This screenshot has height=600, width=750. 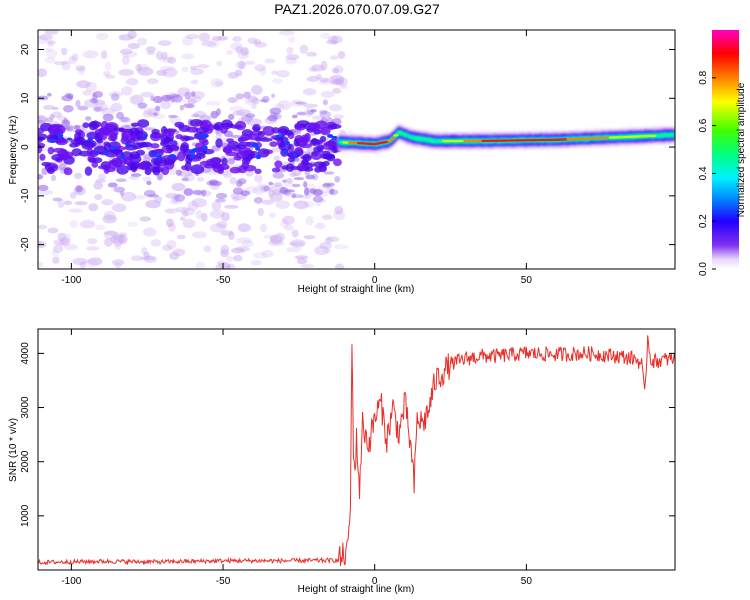 What do you see at coordinates (725, 149) in the screenshot?
I see `colorbar` at bounding box center [725, 149].